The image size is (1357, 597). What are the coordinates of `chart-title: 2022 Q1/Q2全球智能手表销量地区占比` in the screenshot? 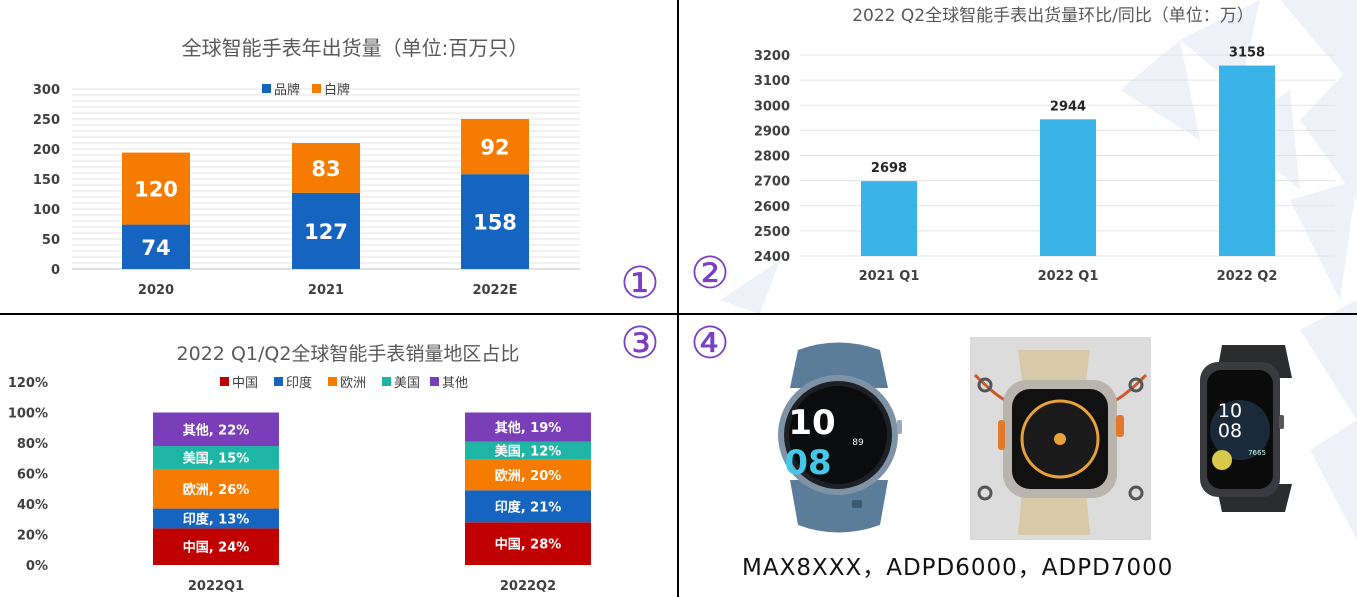 It's located at (348, 354).